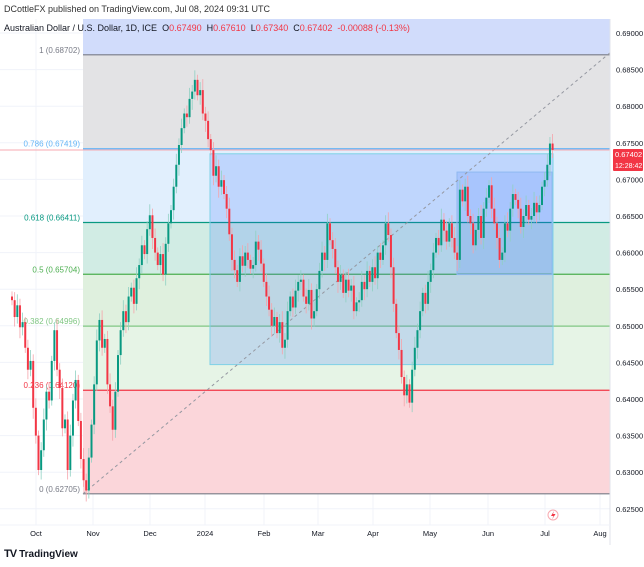  What do you see at coordinates (166, 28) in the screenshot?
I see `open-label: O` at bounding box center [166, 28].